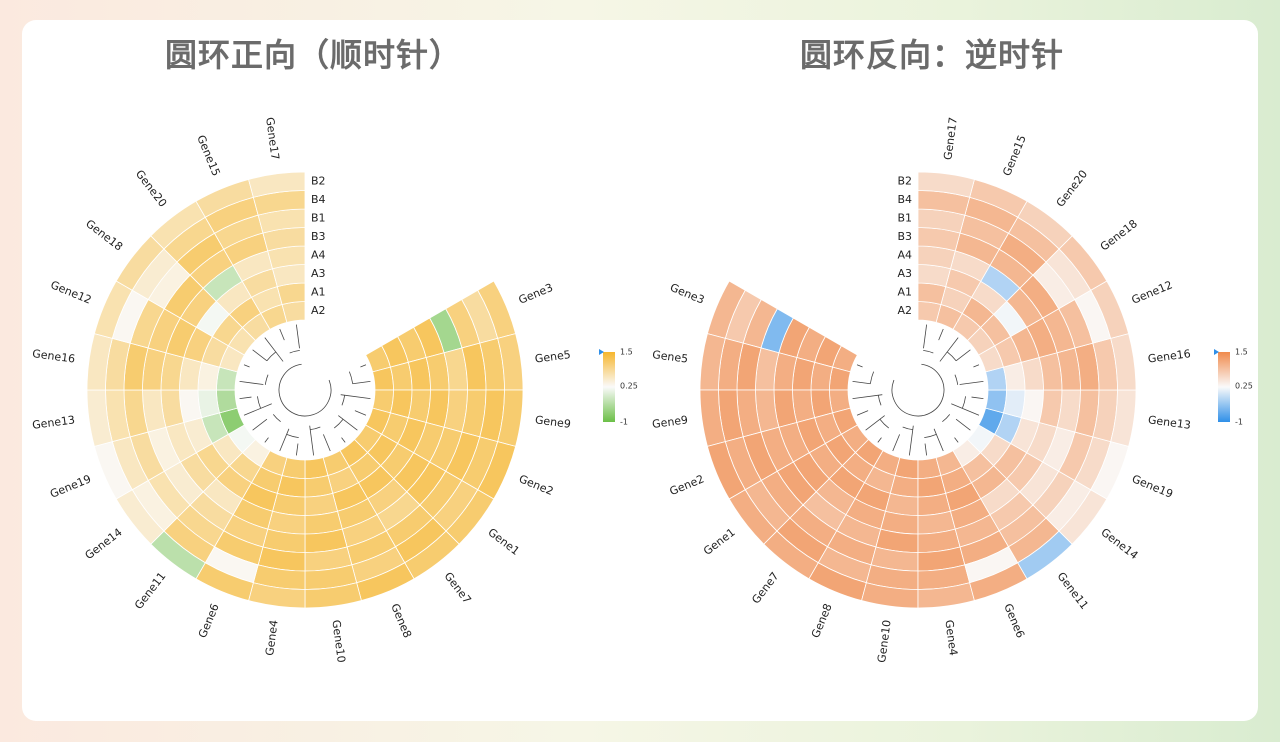 The width and height of the screenshot is (1280, 742). What do you see at coordinates (1014, 155) in the screenshot?
I see `gene-label: Gene15` at bounding box center [1014, 155].